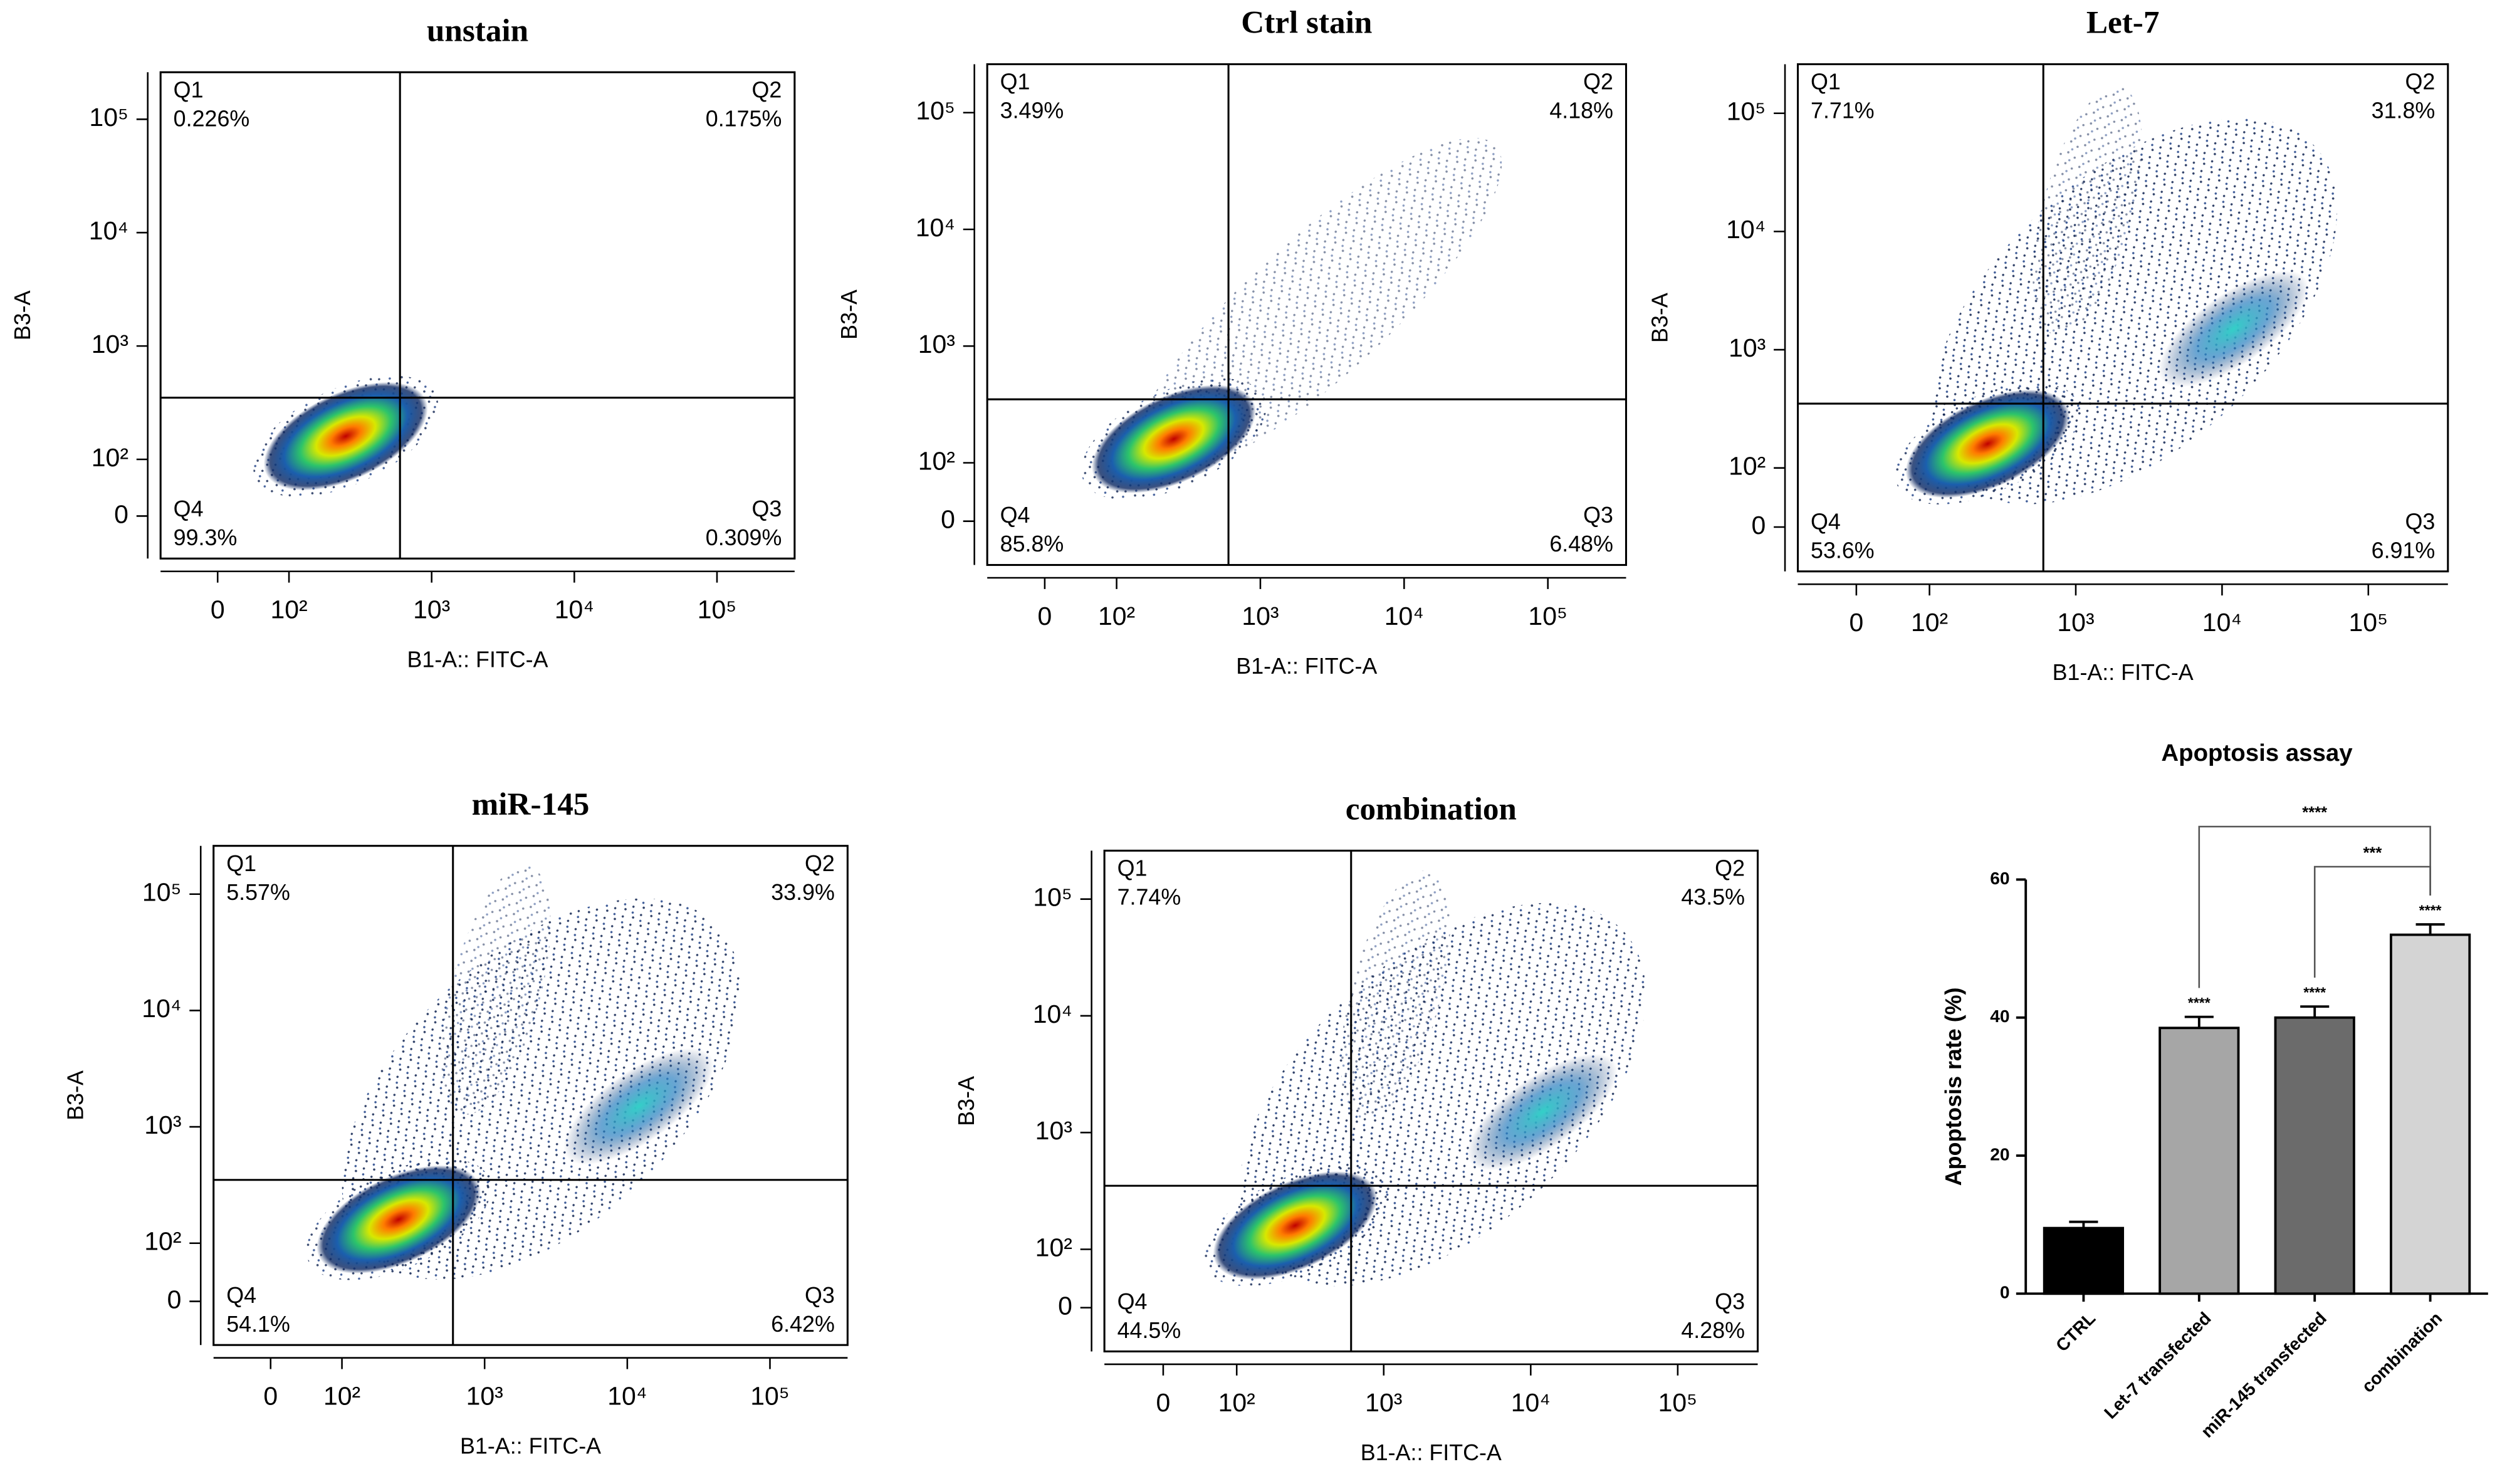  I want to click on quadrant-percent: 7.71%, so click(1843, 110).